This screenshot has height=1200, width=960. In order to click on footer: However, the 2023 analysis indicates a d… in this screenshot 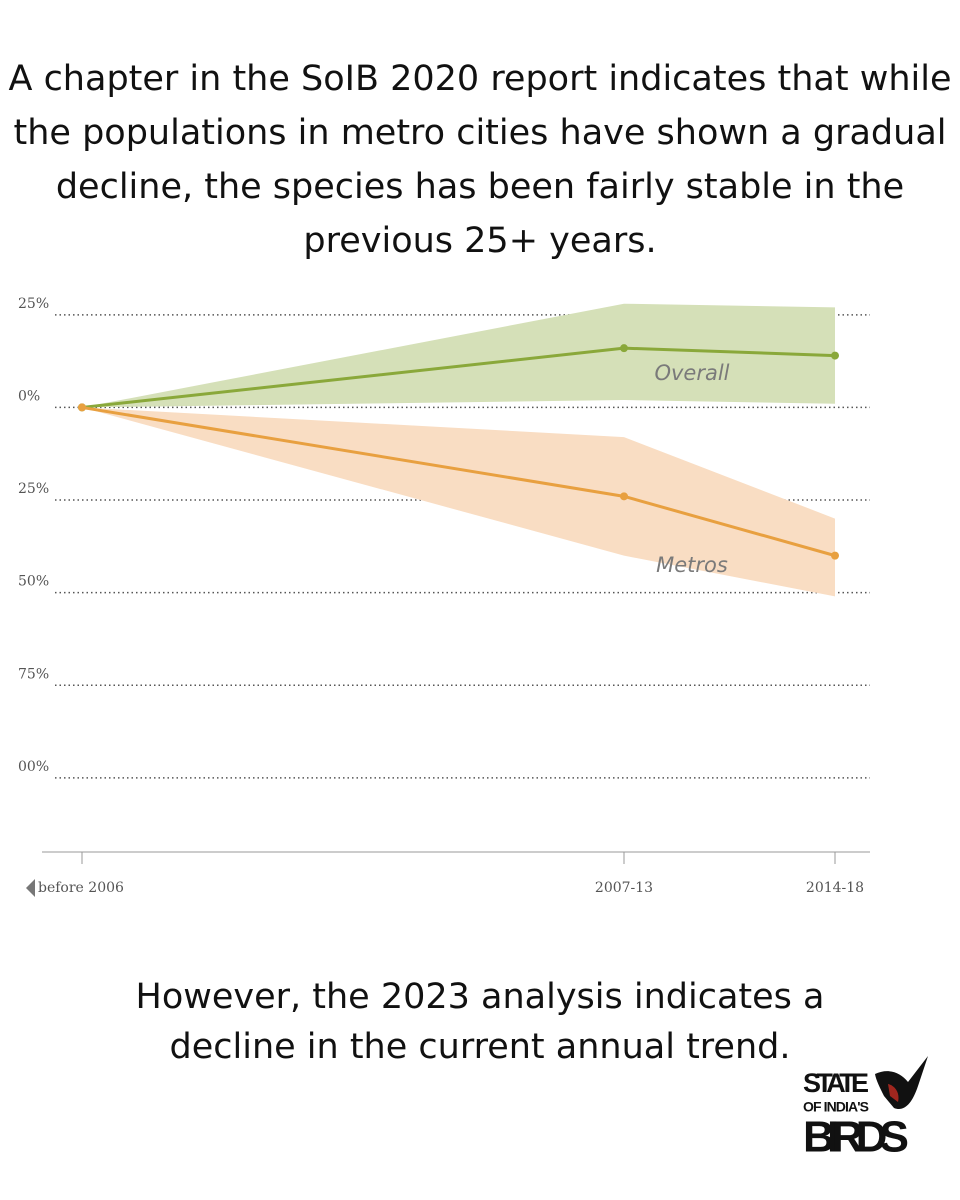, I will do `click(480, 1022)`.